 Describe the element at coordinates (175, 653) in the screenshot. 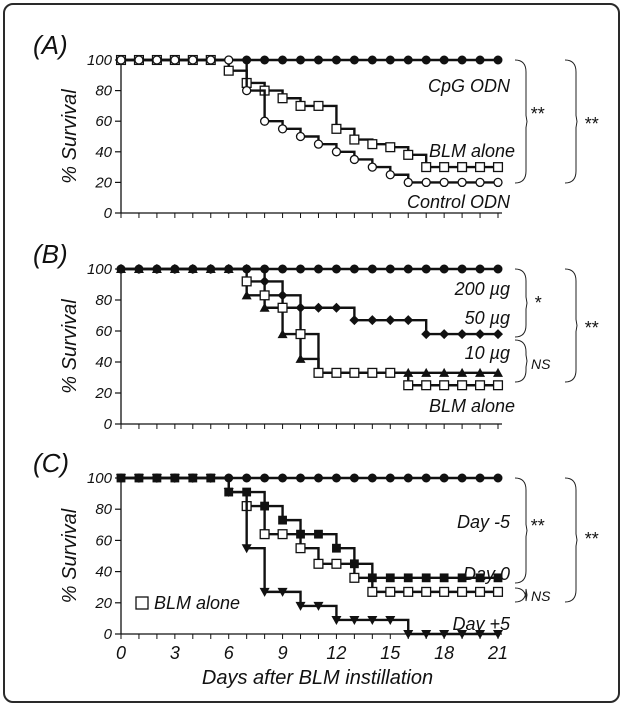

I see `x-tick-label: 3` at that location.